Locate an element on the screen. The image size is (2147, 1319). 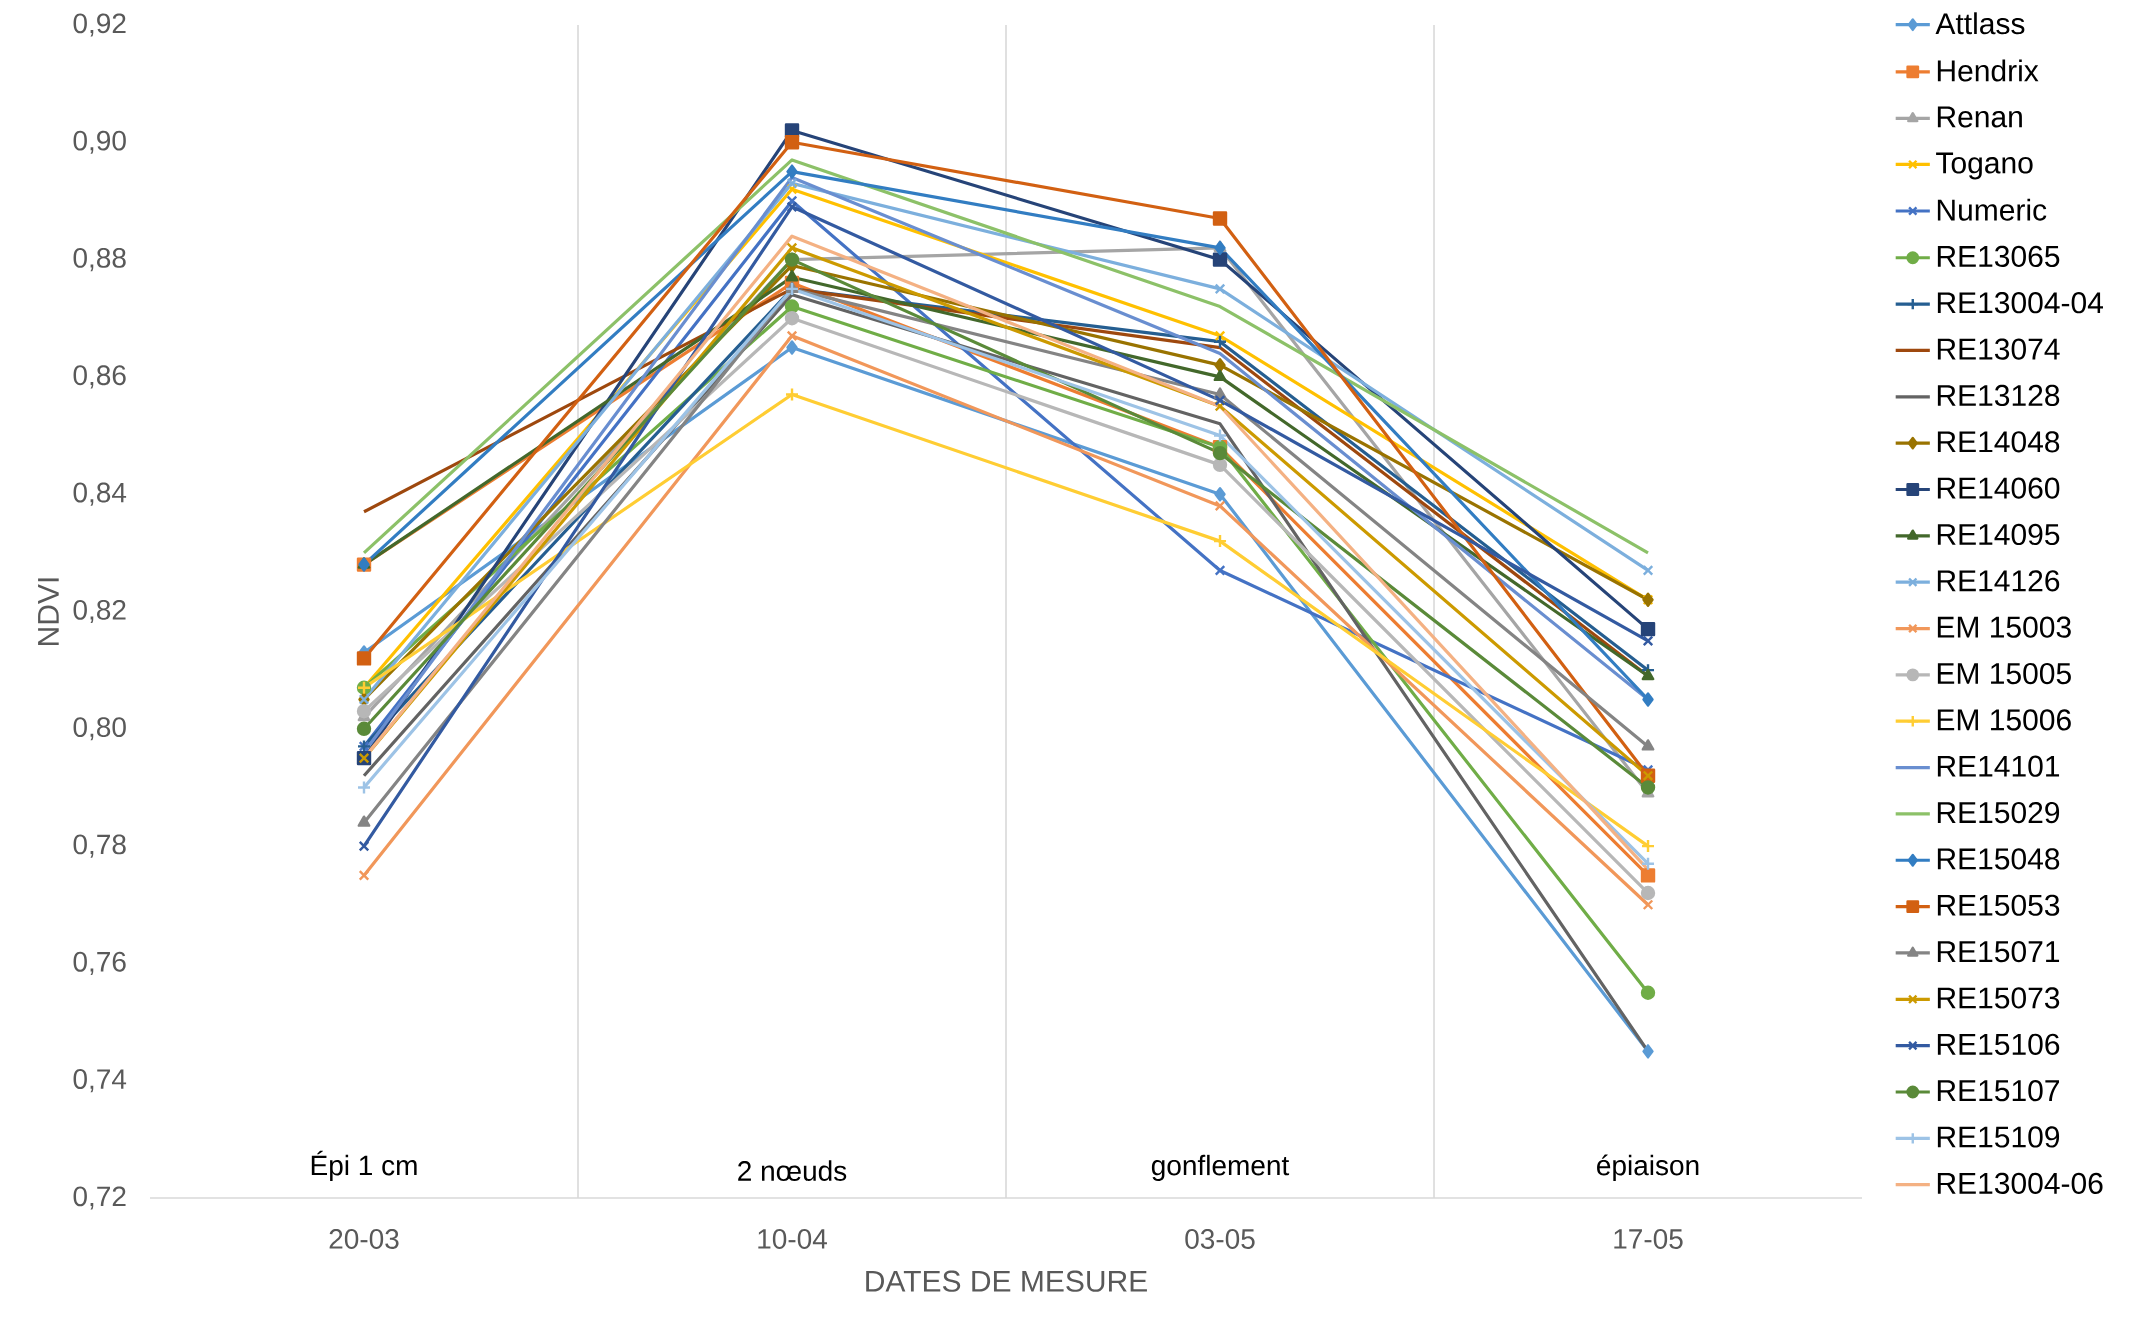
y-tick-label: 0,84 is located at coordinates (100, 494).